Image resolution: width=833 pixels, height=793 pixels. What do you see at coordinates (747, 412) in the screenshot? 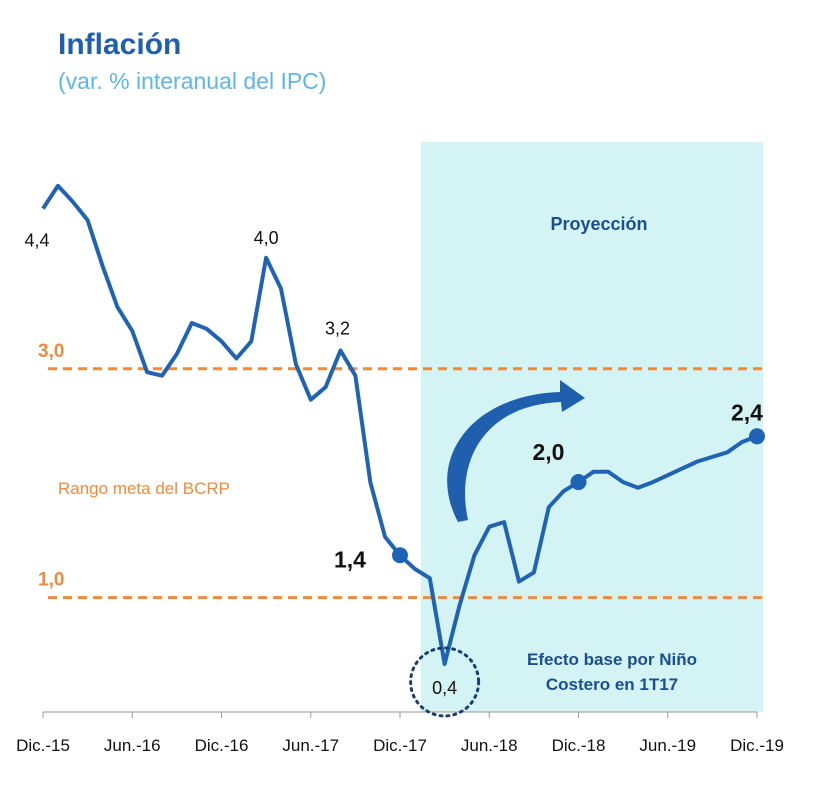
I see `data-label: 2,4` at bounding box center [747, 412].